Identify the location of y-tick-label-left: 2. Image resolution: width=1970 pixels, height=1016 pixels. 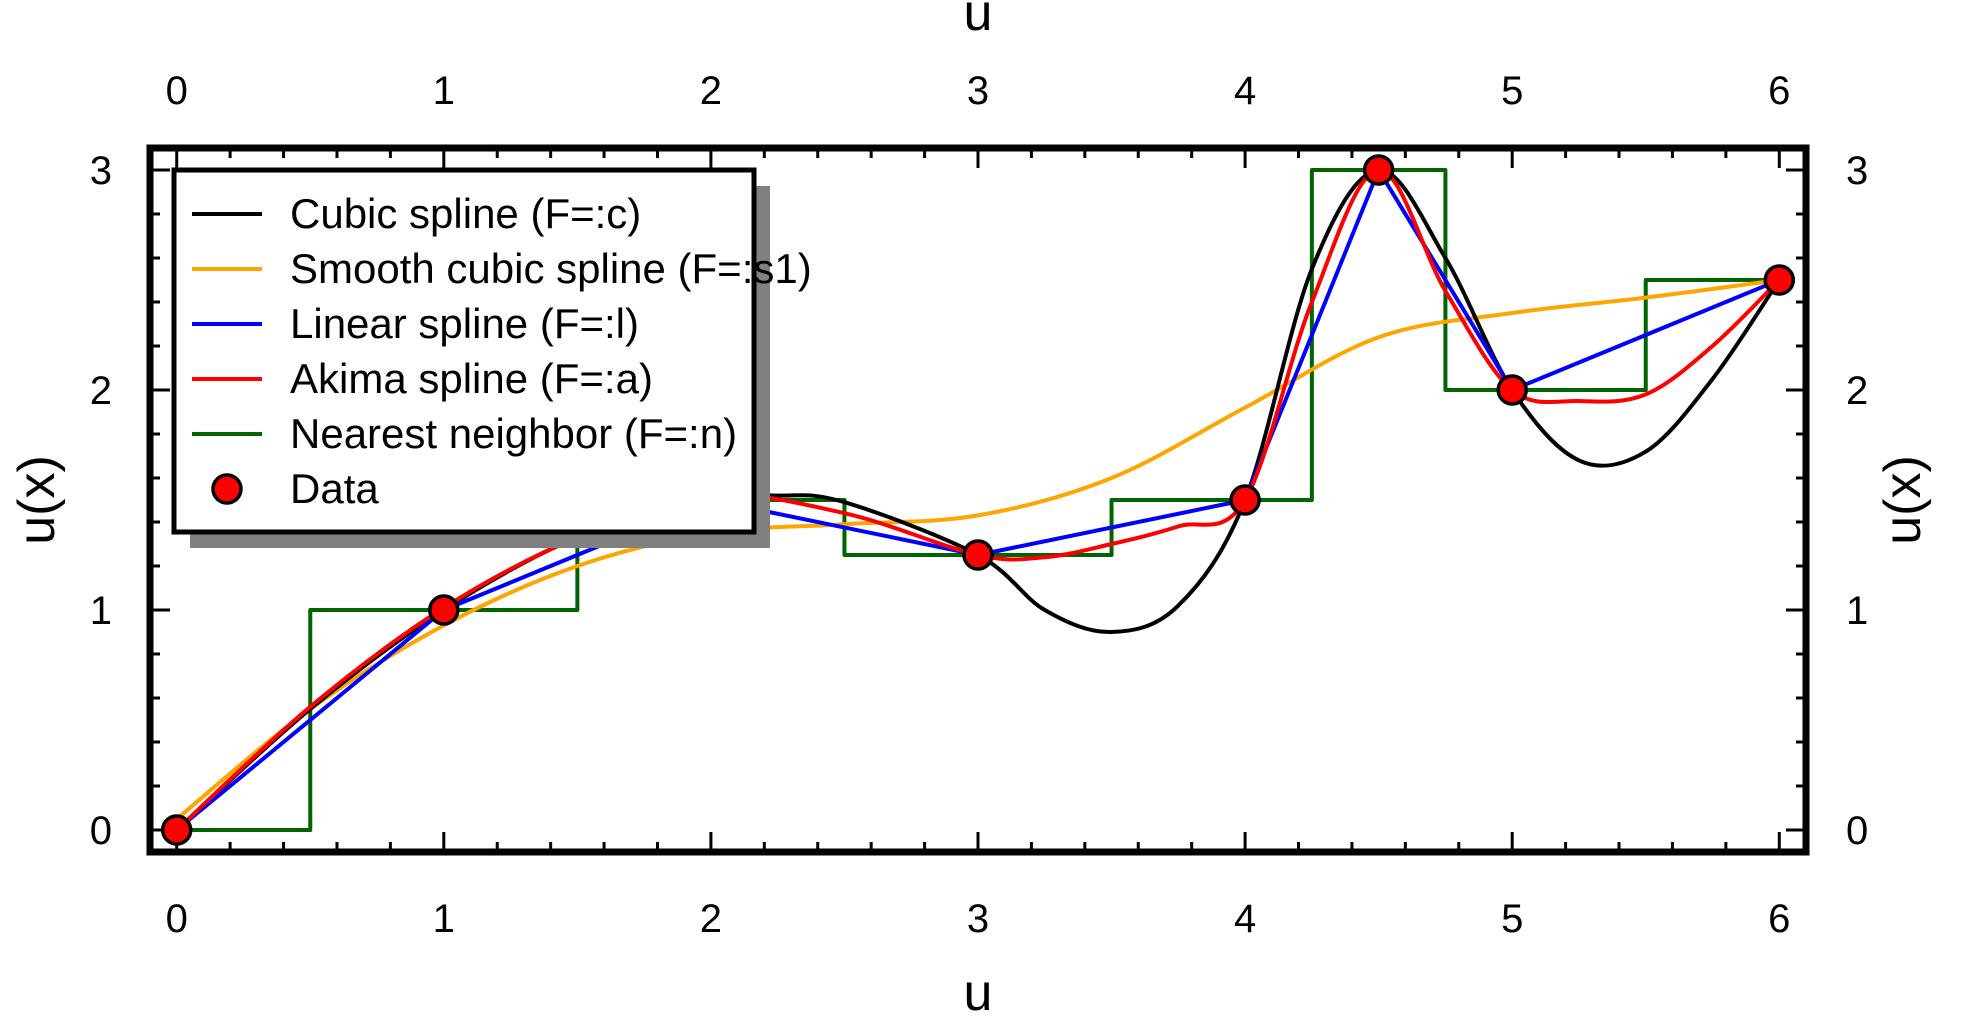
(101, 391).